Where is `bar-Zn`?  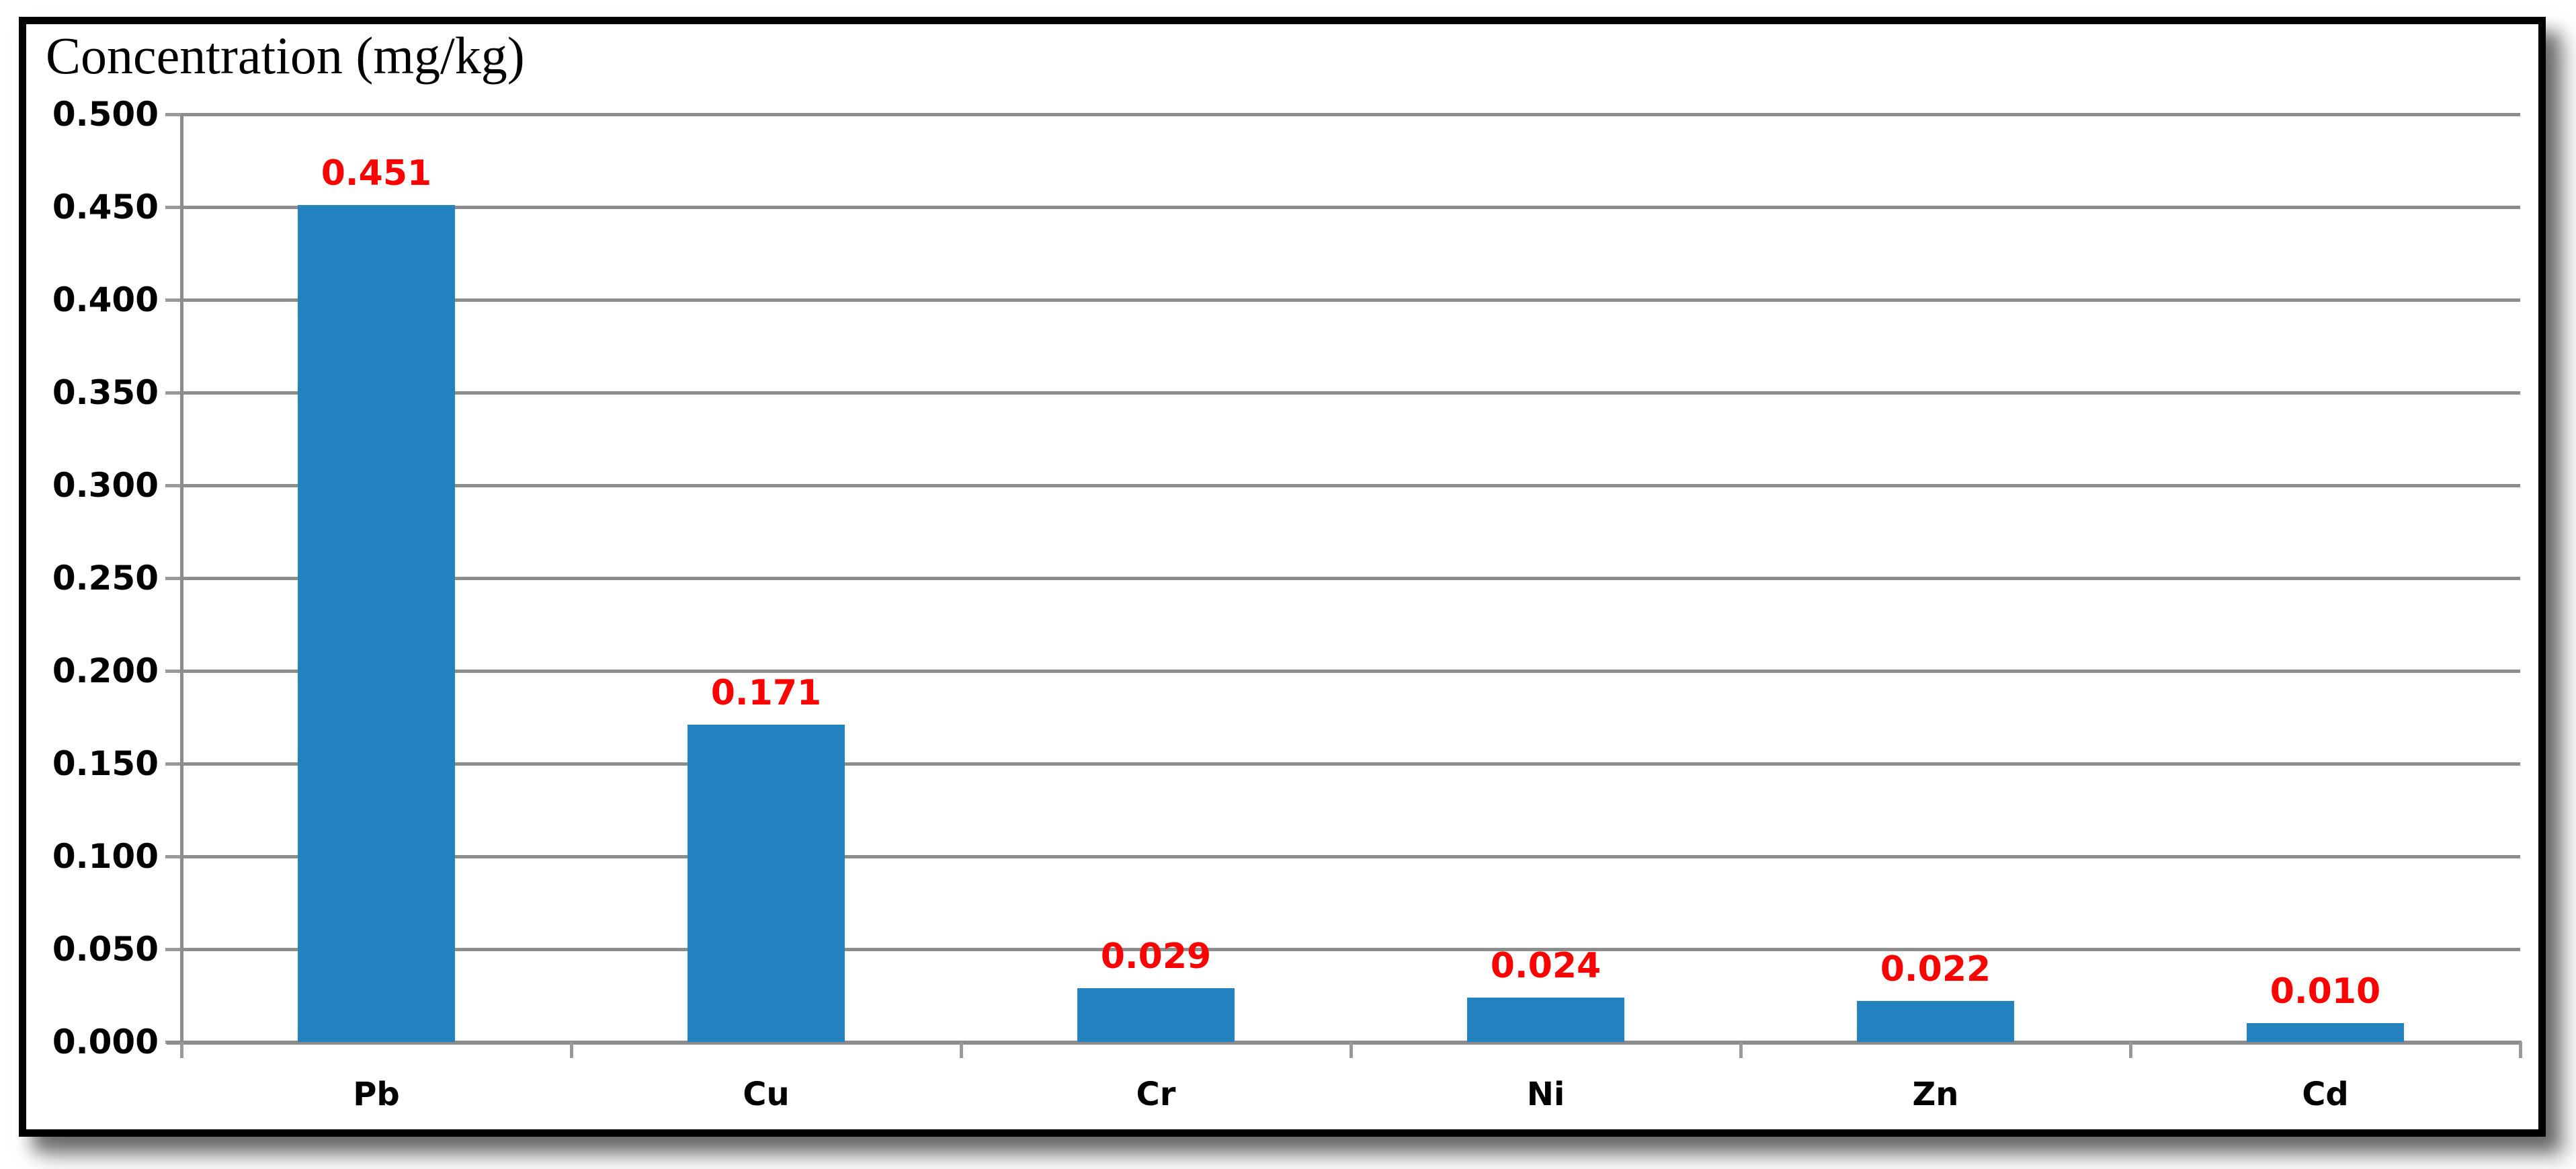
bar-Zn is located at coordinates (1936, 1022).